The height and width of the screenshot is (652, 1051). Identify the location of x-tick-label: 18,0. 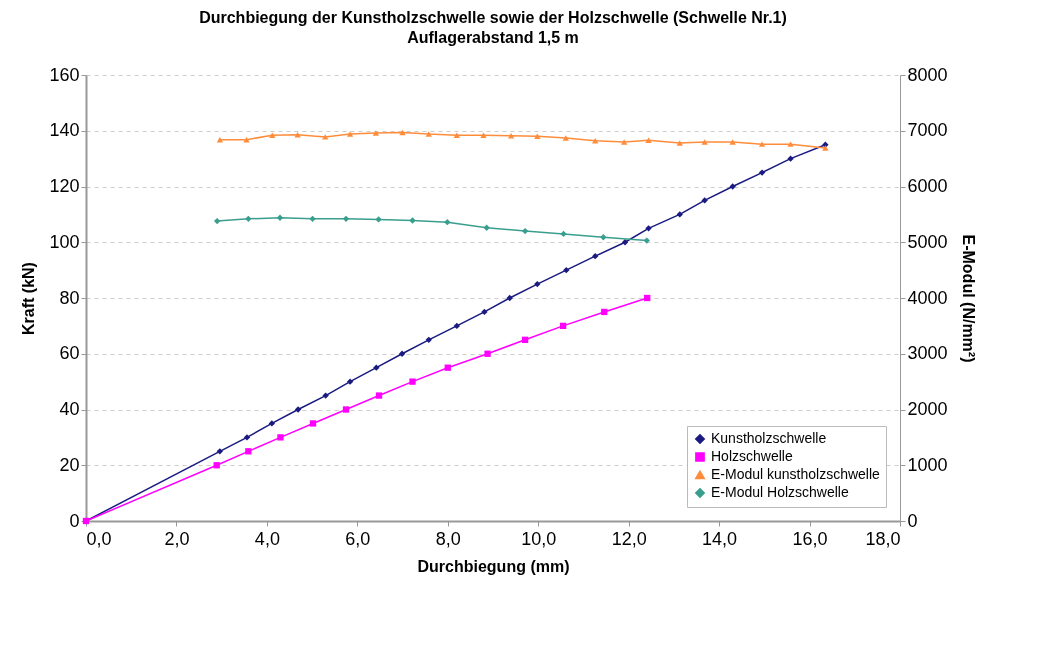
(883, 538).